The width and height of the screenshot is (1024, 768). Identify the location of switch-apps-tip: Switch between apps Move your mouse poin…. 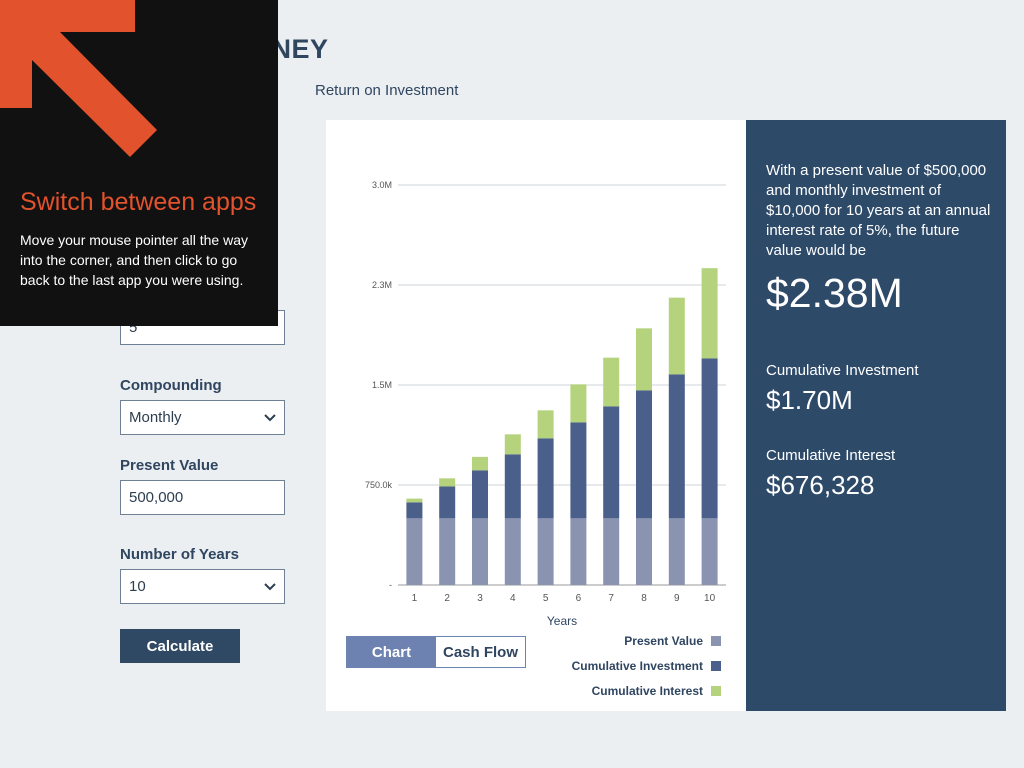
(139, 163).